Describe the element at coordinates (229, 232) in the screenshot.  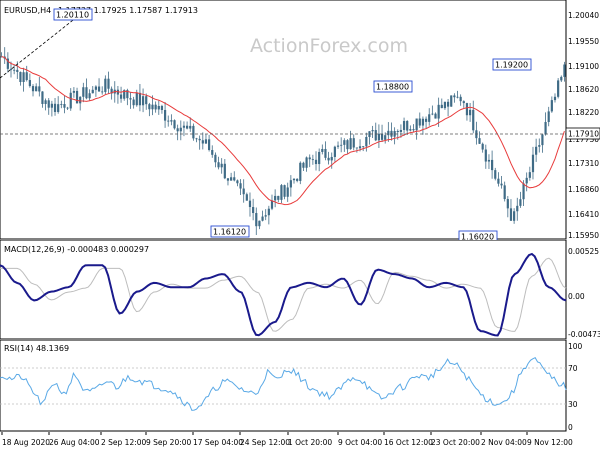
I see `price-callout-label: 1.16120` at that location.